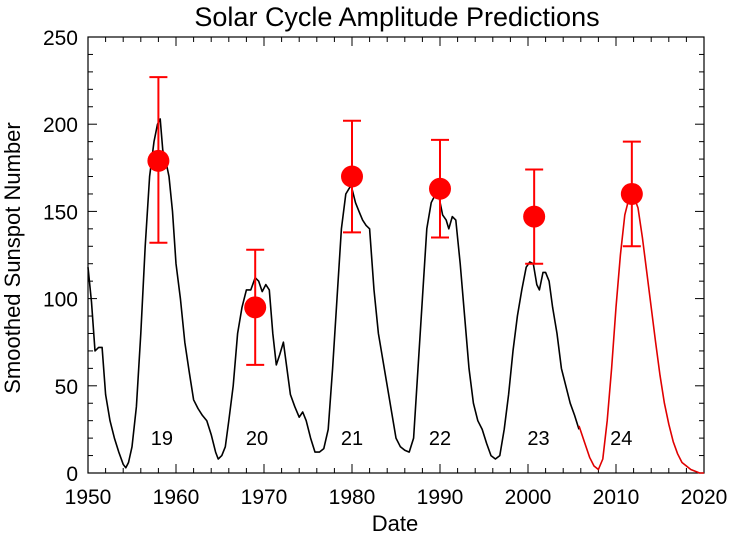 This screenshot has width=734, height=533. I want to click on cycle-label: 20, so click(257, 439).